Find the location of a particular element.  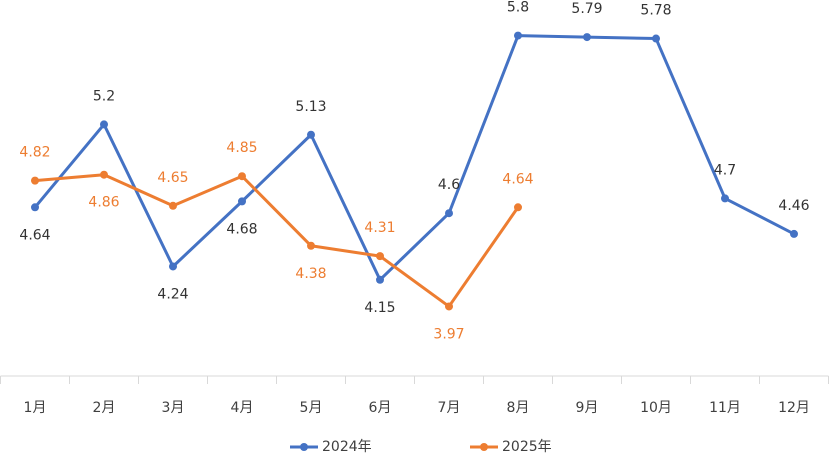

data-label: 5.78 is located at coordinates (655, 11).